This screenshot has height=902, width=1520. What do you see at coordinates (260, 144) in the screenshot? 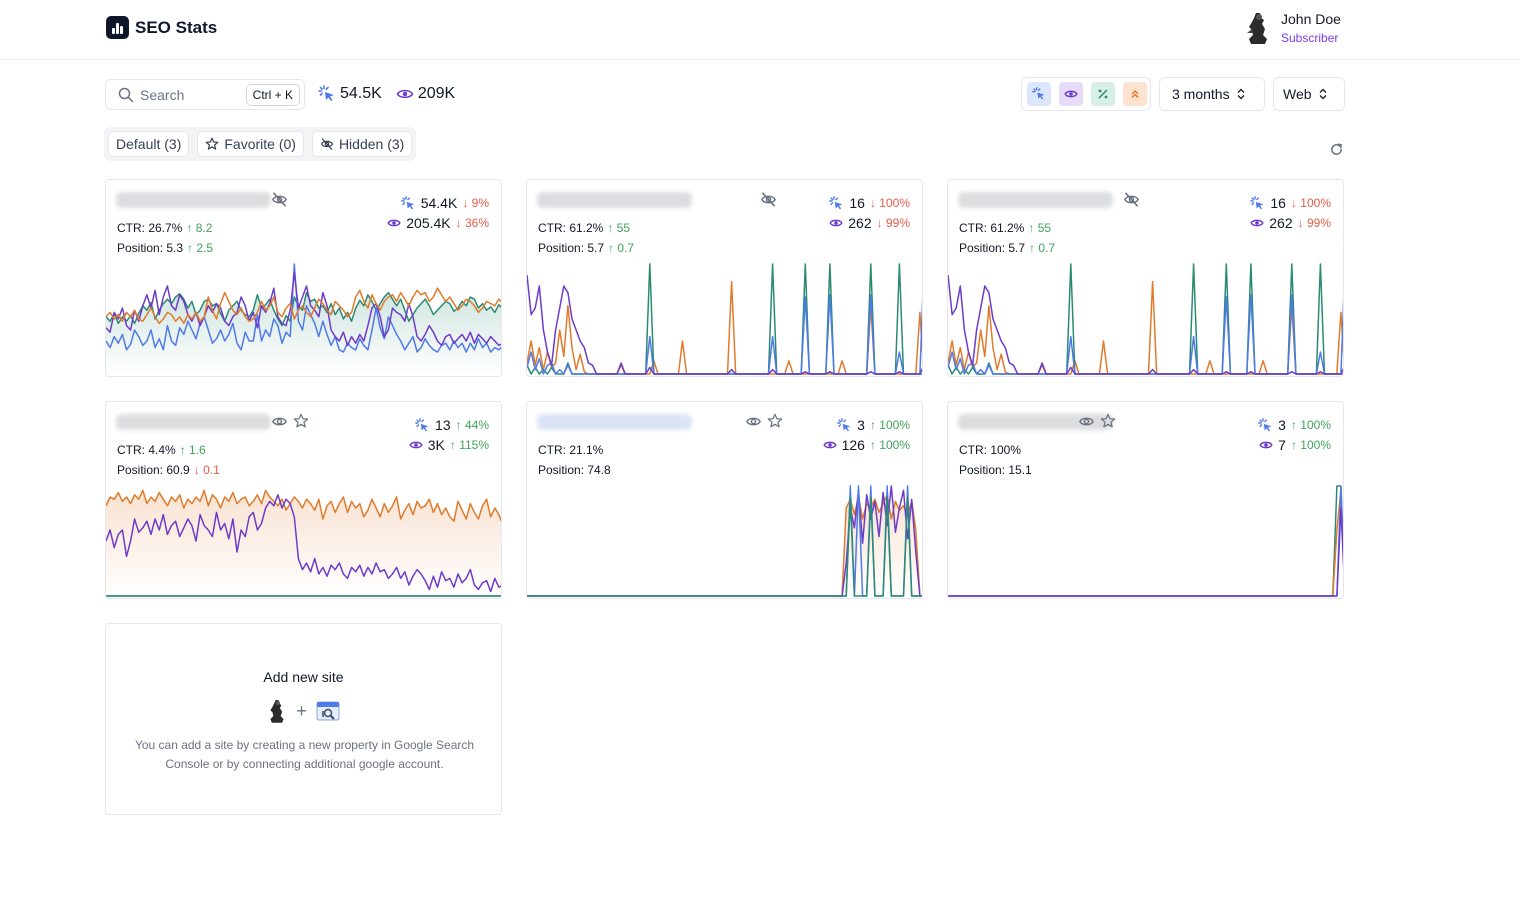
I see `tab-favorite-label: Favorite (0)` at bounding box center [260, 144].